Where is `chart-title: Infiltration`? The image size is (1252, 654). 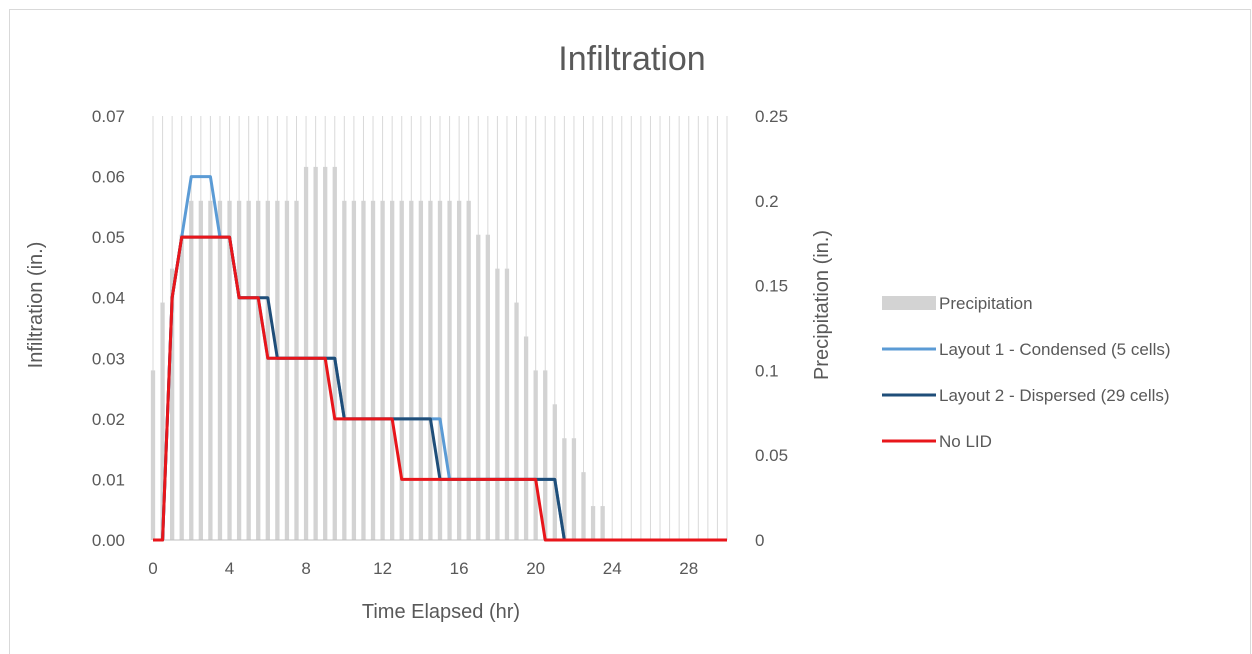
chart-title: Infiltration is located at coordinates (631, 59).